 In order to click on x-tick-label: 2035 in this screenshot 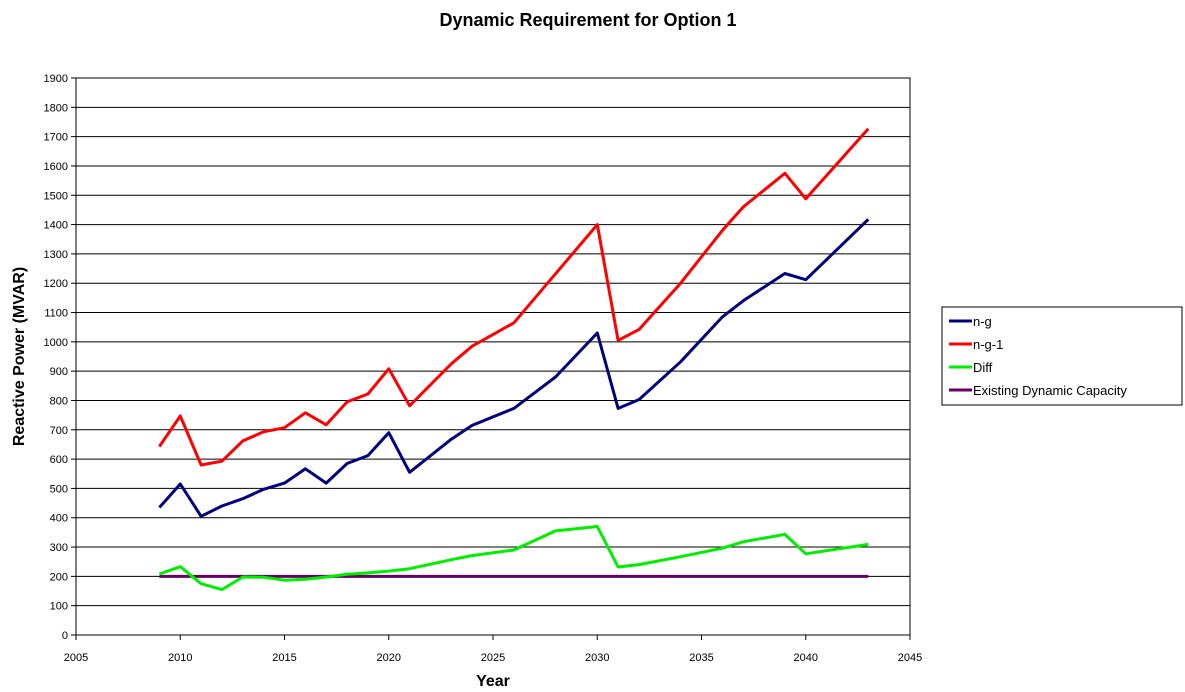, I will do `click(701, 658)`.